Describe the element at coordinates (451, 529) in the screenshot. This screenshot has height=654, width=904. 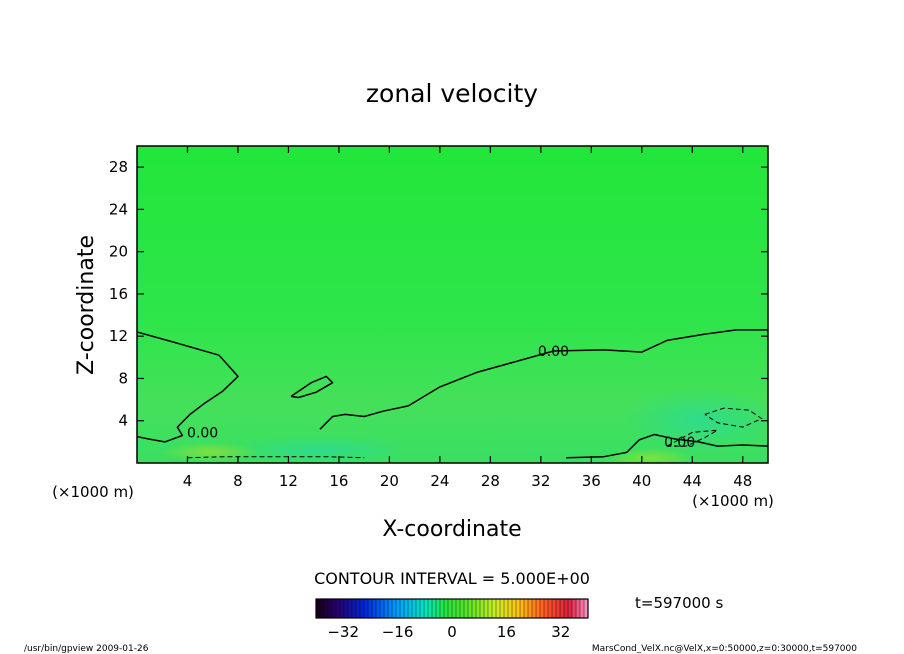
I see `x-axis-title: X-coordinate` at that location.